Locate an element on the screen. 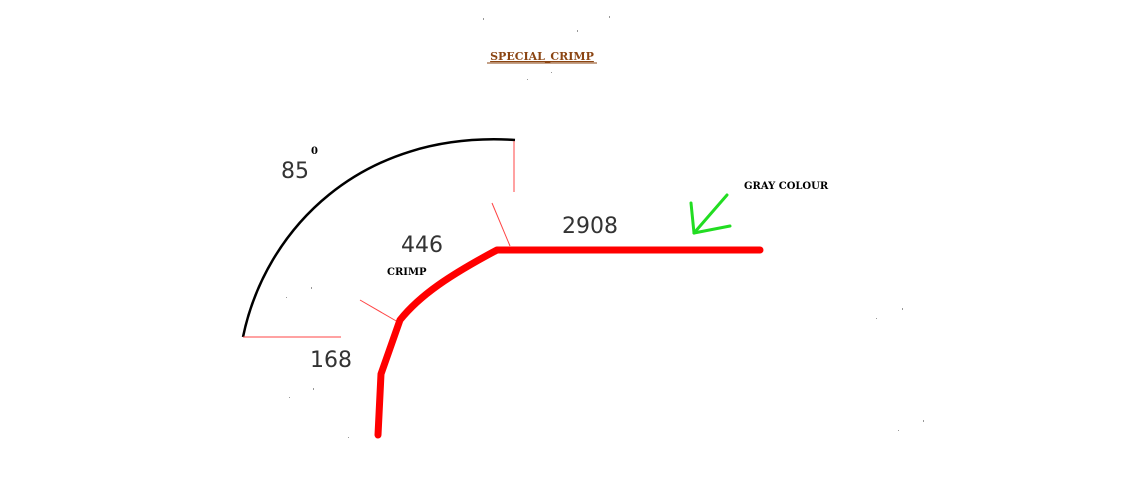  flat-length: 2908 is located at coordinates (590, 226).